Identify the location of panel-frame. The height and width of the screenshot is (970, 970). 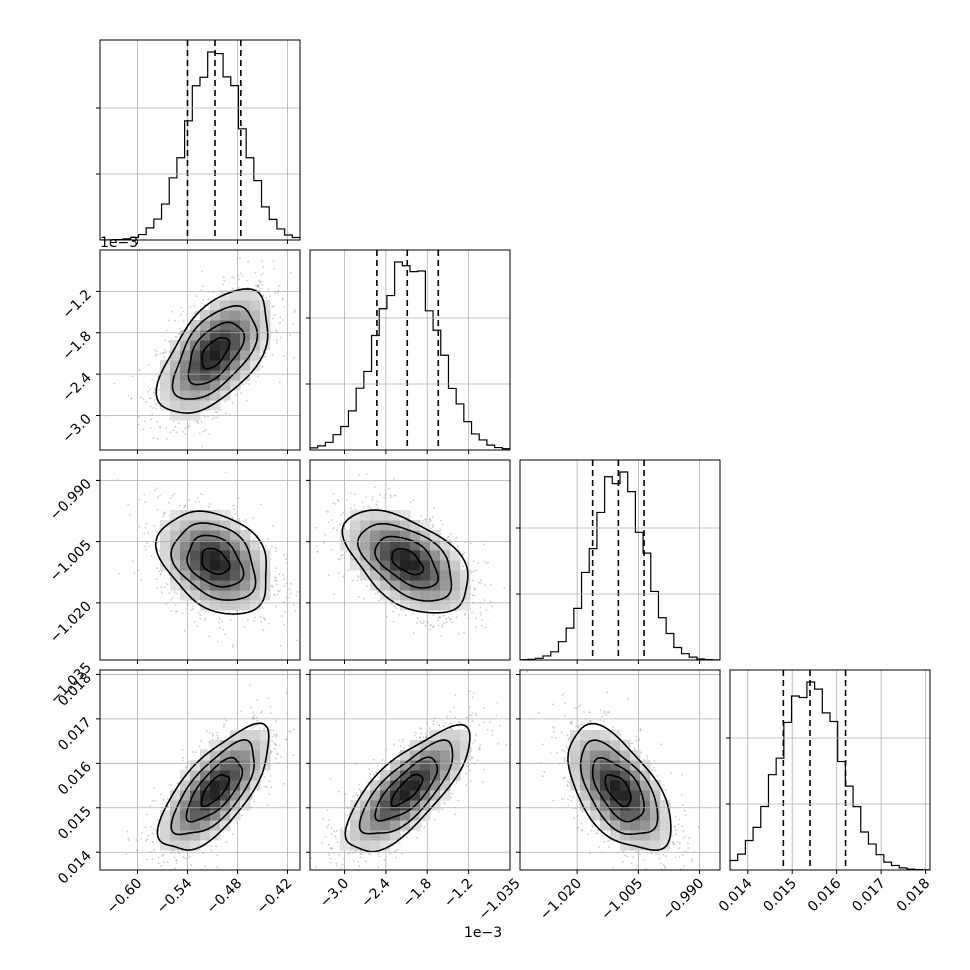
(200, 560).